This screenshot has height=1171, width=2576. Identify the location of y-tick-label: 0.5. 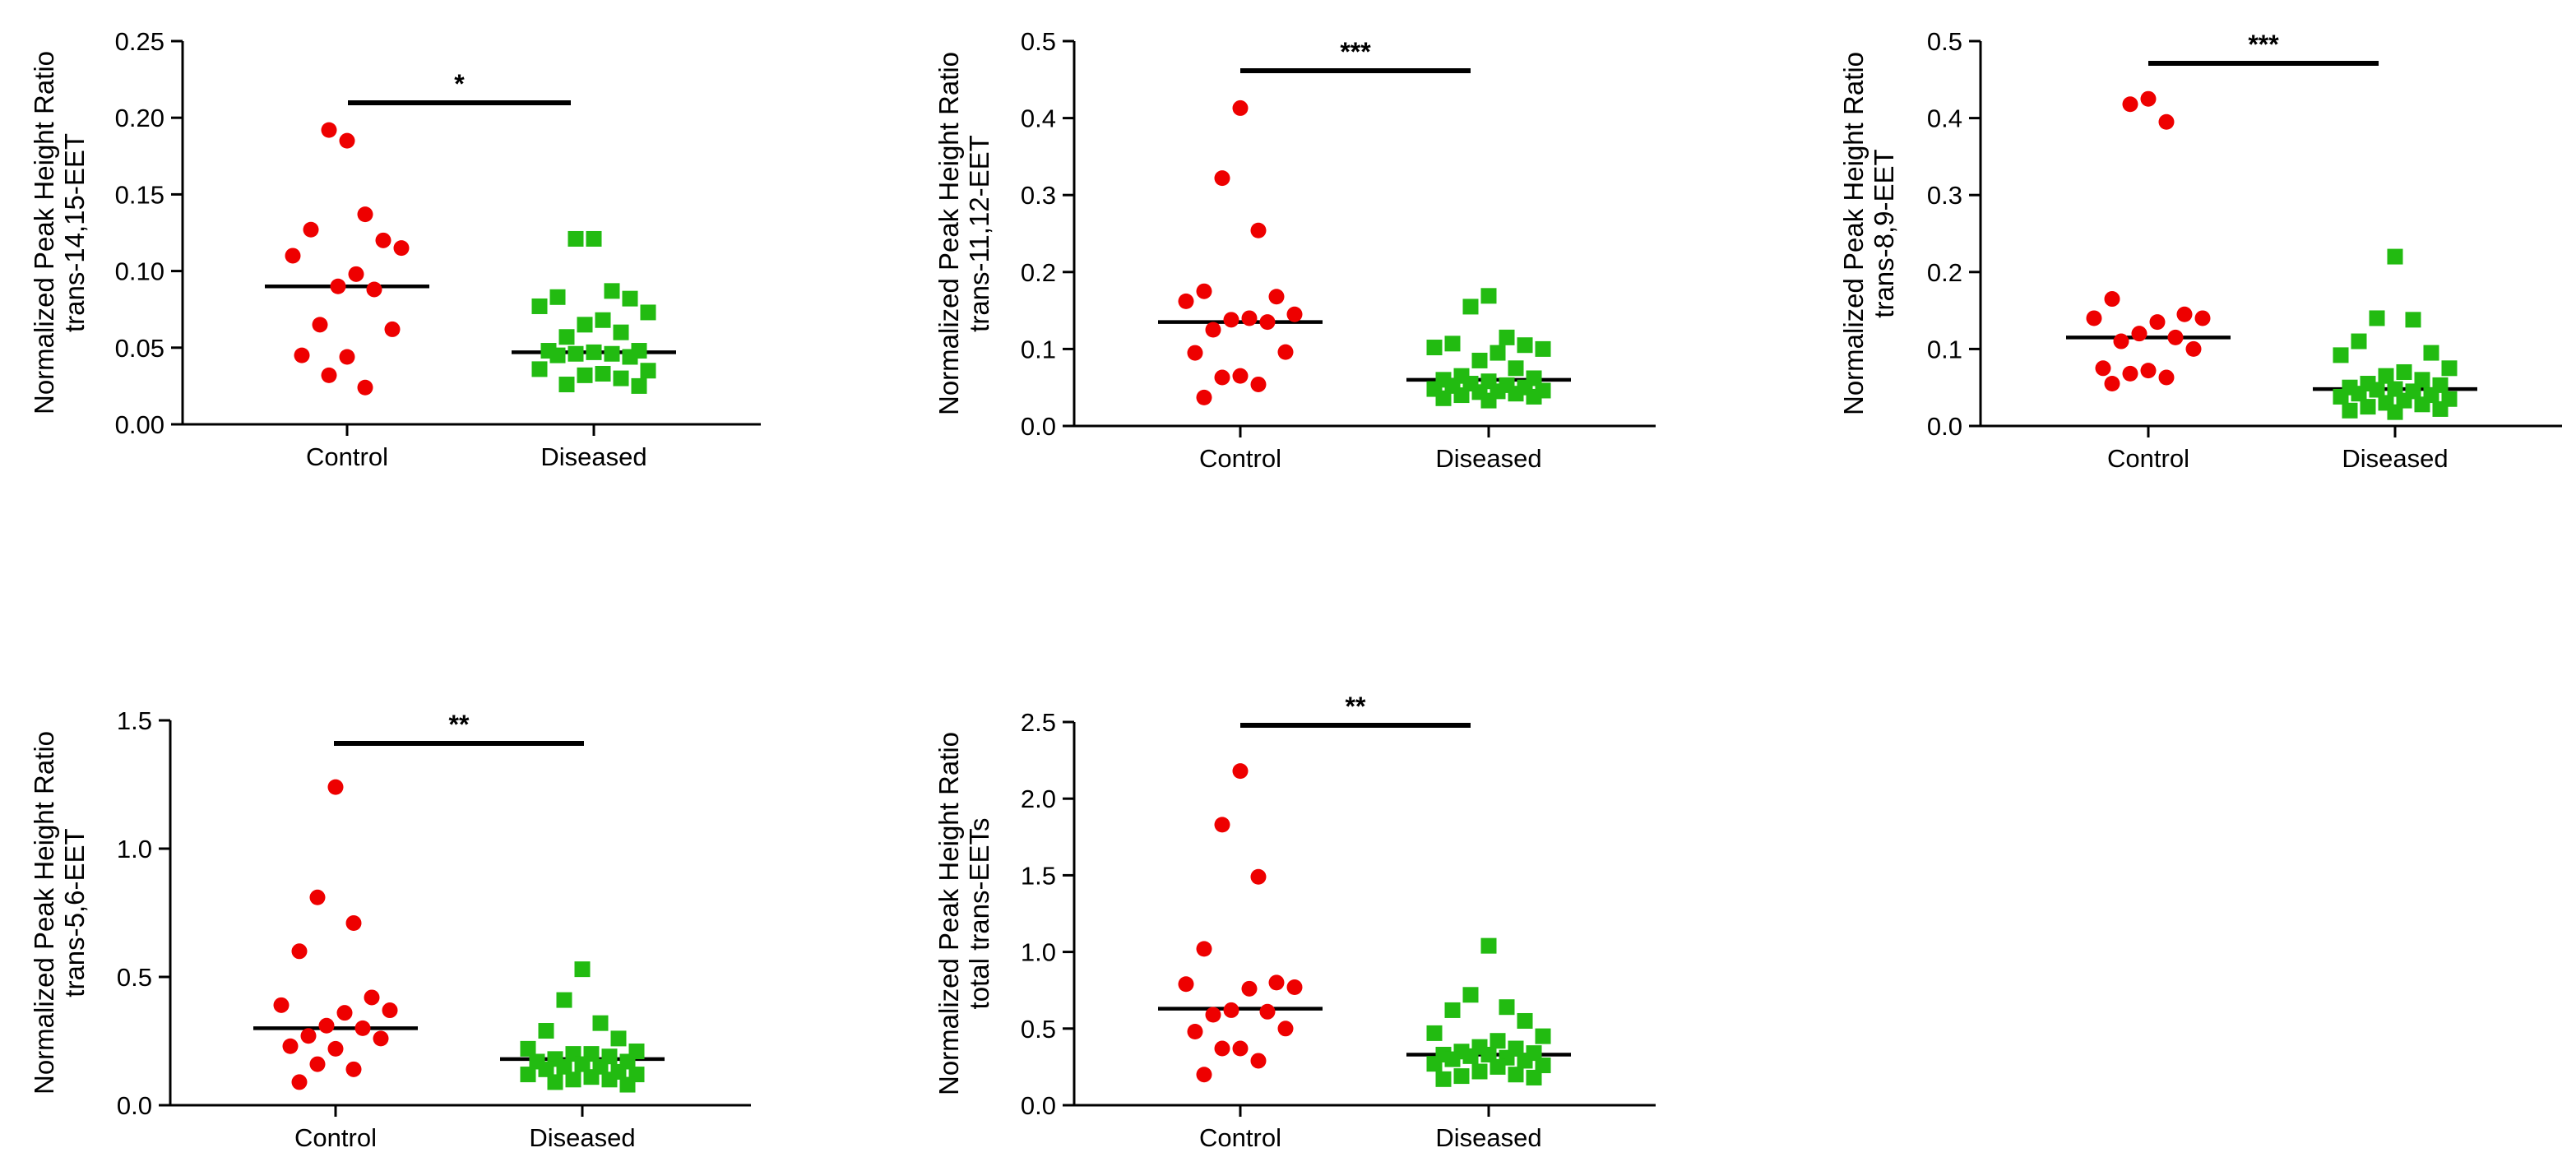
(1038, 41).